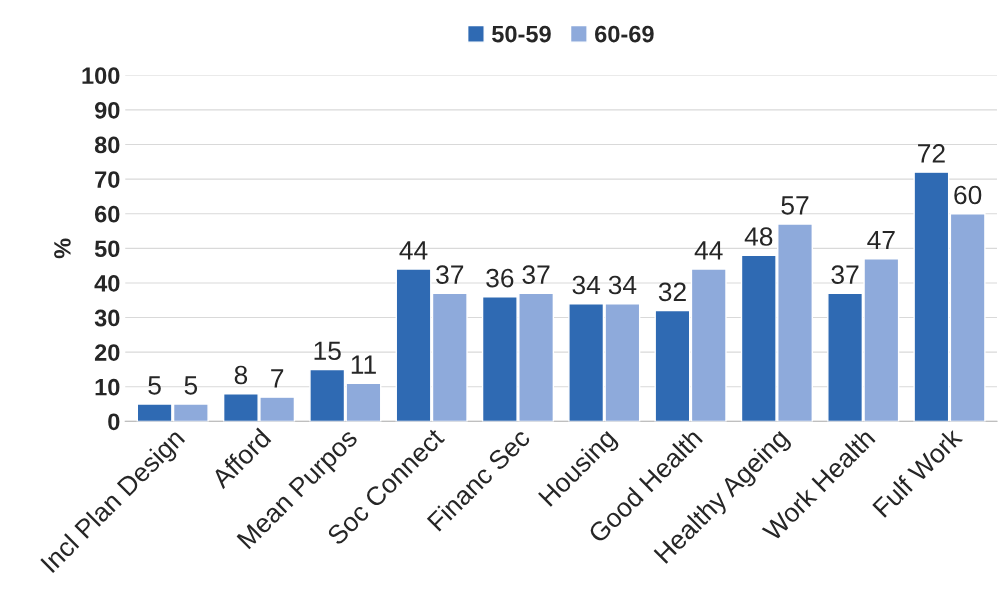 This screenshot has width=1002, height=602. Describe the element at coordinates (107, 387) in the screenshot. I see `y-tick-label: 10` at that location.